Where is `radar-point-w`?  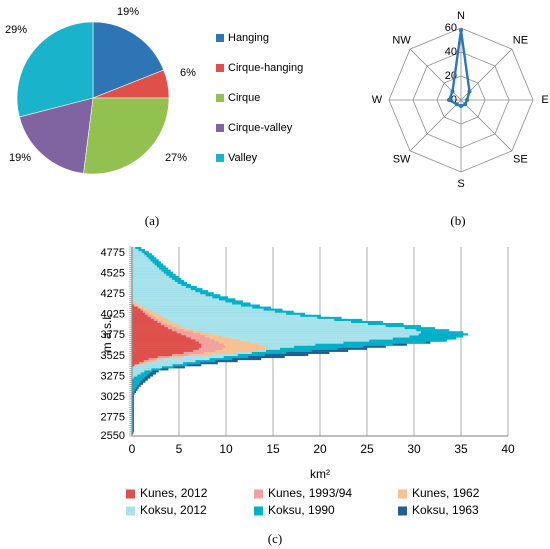 radar-point-w is located at coordinates (449, 100).